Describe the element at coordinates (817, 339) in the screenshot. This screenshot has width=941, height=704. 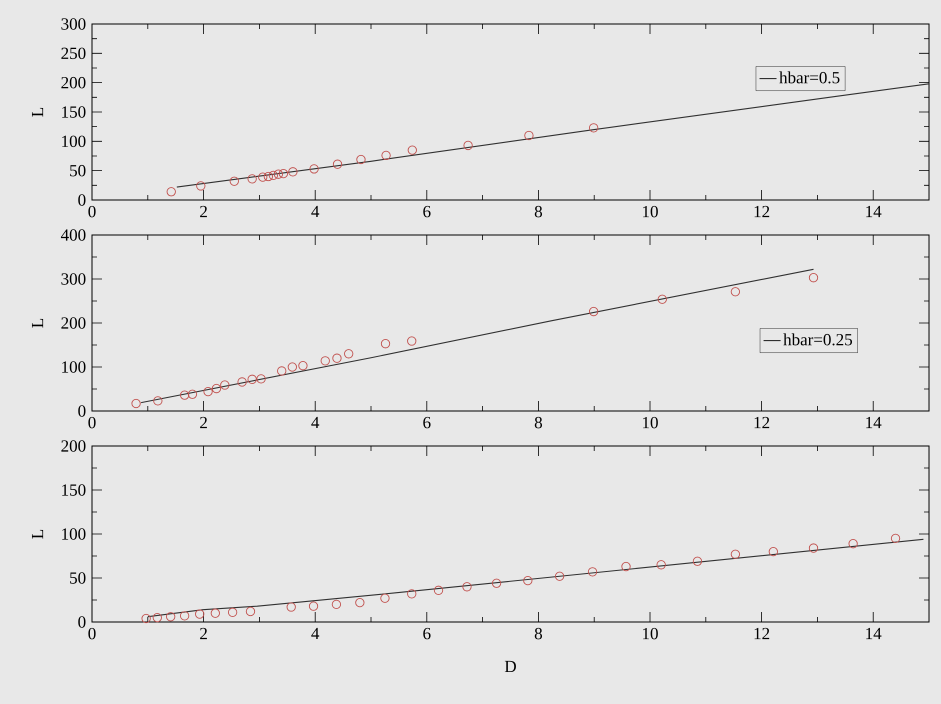
I see `legend-label: hbar=0.25` at that location.